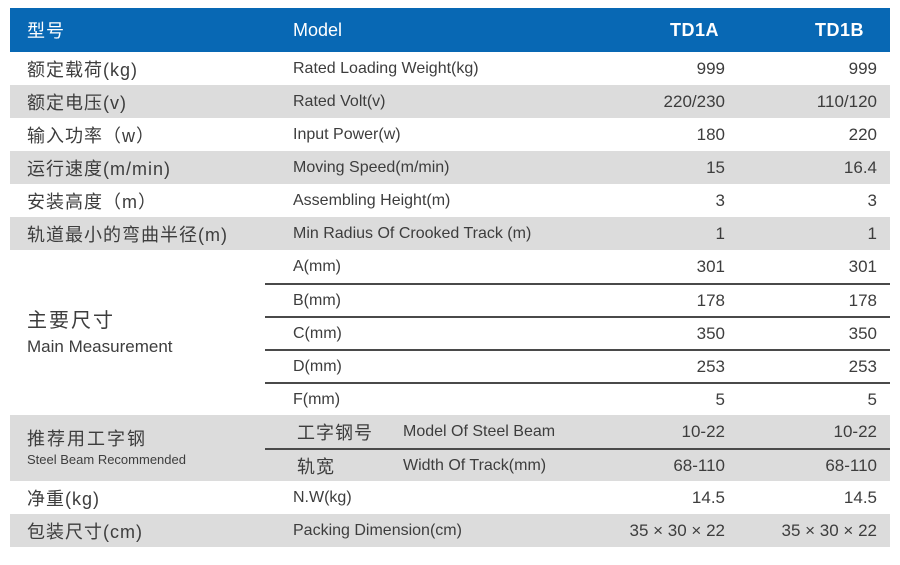 This screenshot has width=900, height=565. Describe the element at coordinates (577, 464) in the screenshot. I see `steel-row-track-width: 轨宽 Width Of Track(mm) 68-110 68-110` at that location.